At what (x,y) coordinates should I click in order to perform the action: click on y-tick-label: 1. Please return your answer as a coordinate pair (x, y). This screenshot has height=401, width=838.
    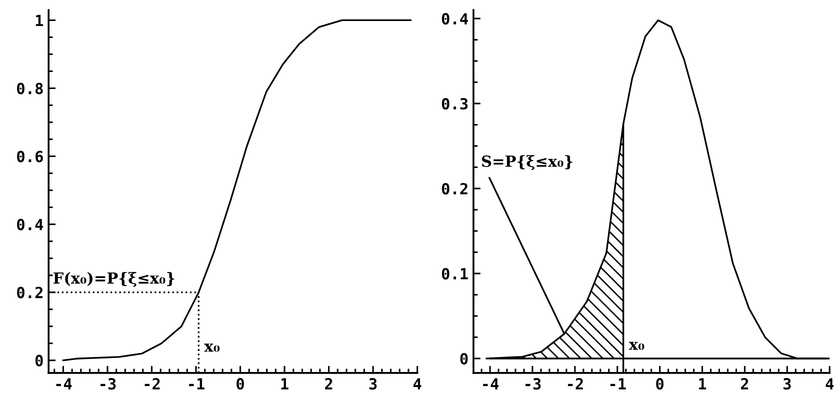
    Looking at the image, I should click on (40, 20).